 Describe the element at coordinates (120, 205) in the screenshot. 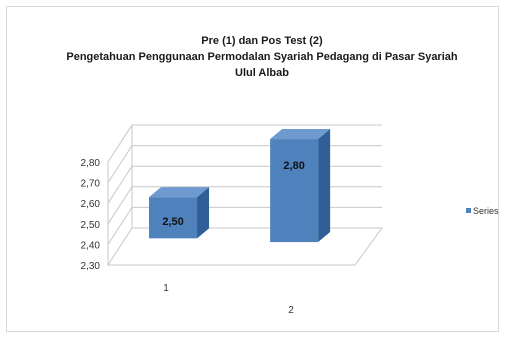

I see `gridline-side-2,50` at that location.